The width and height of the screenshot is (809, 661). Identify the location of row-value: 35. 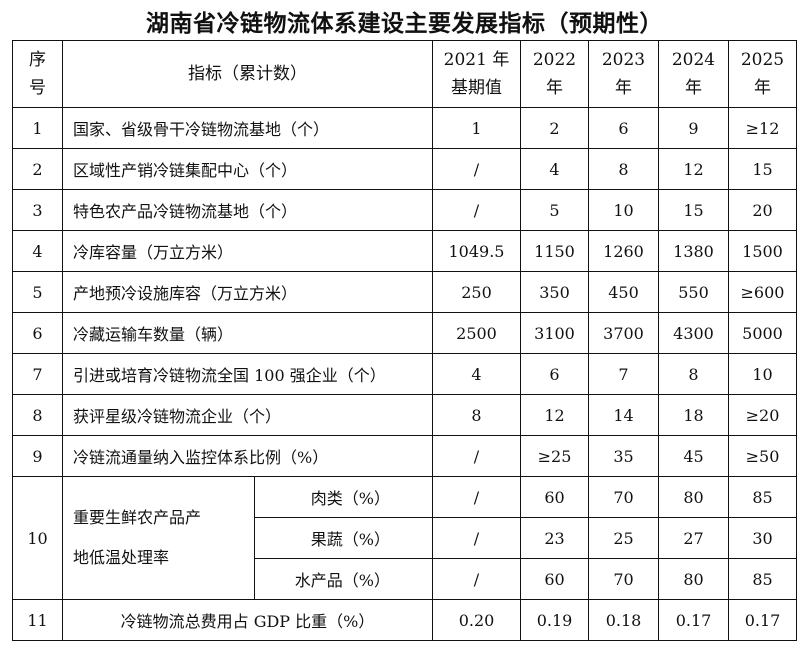
(623, 456).